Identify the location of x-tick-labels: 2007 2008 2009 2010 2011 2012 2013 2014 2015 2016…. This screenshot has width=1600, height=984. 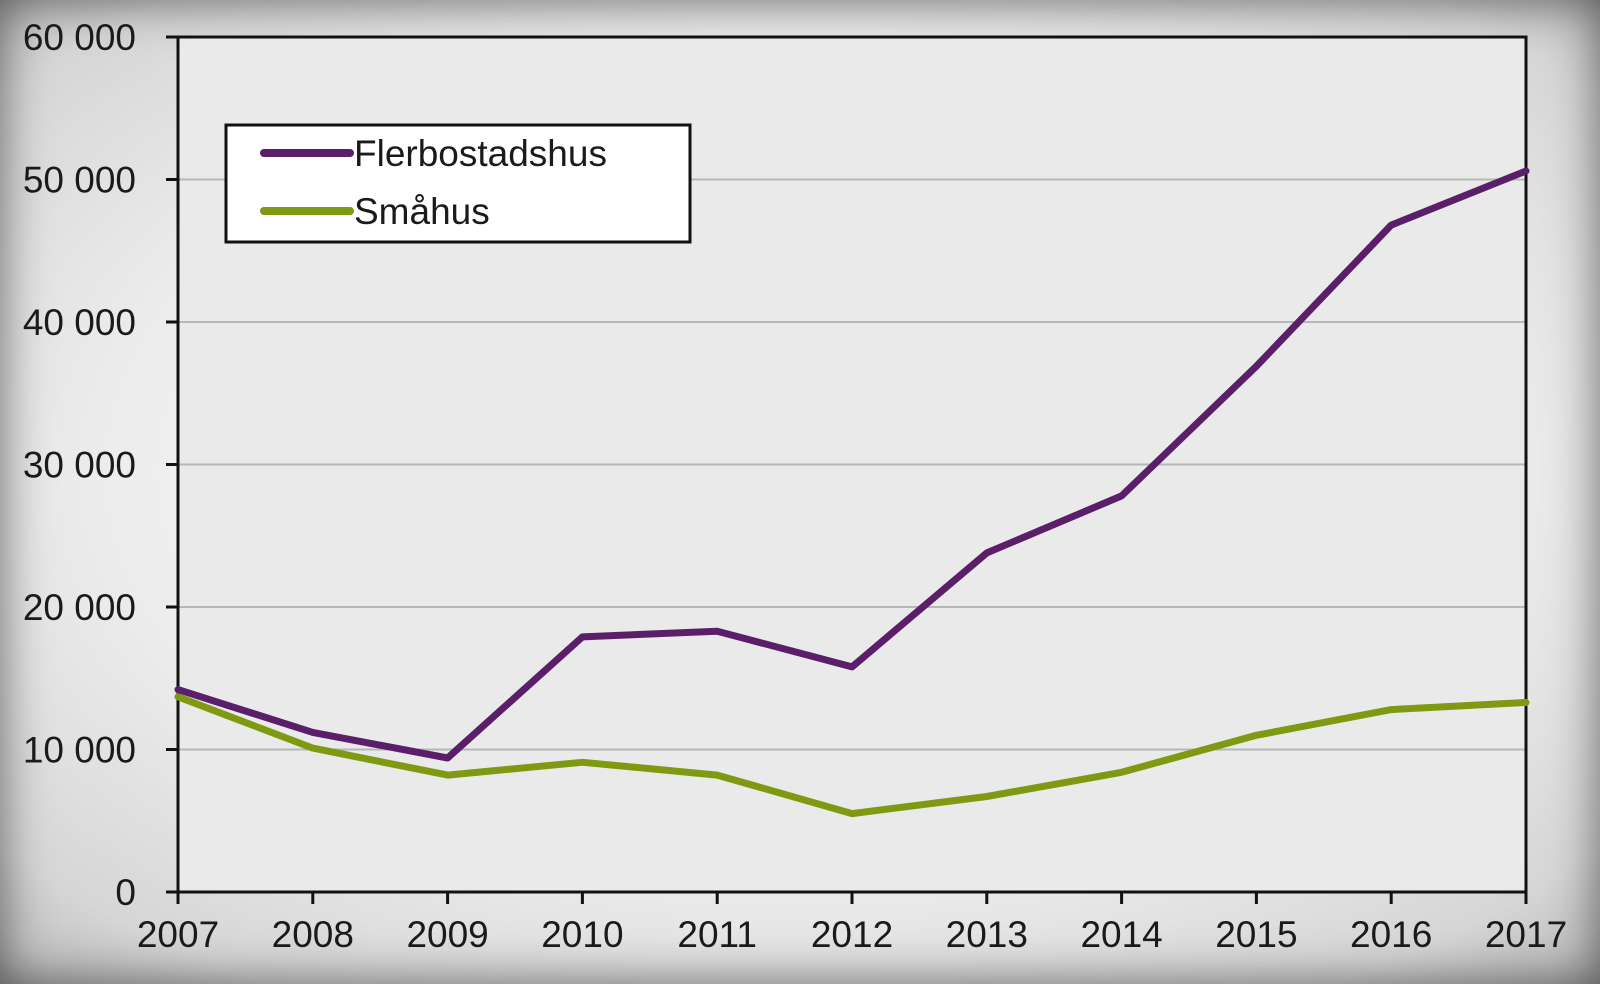
(852, 934).